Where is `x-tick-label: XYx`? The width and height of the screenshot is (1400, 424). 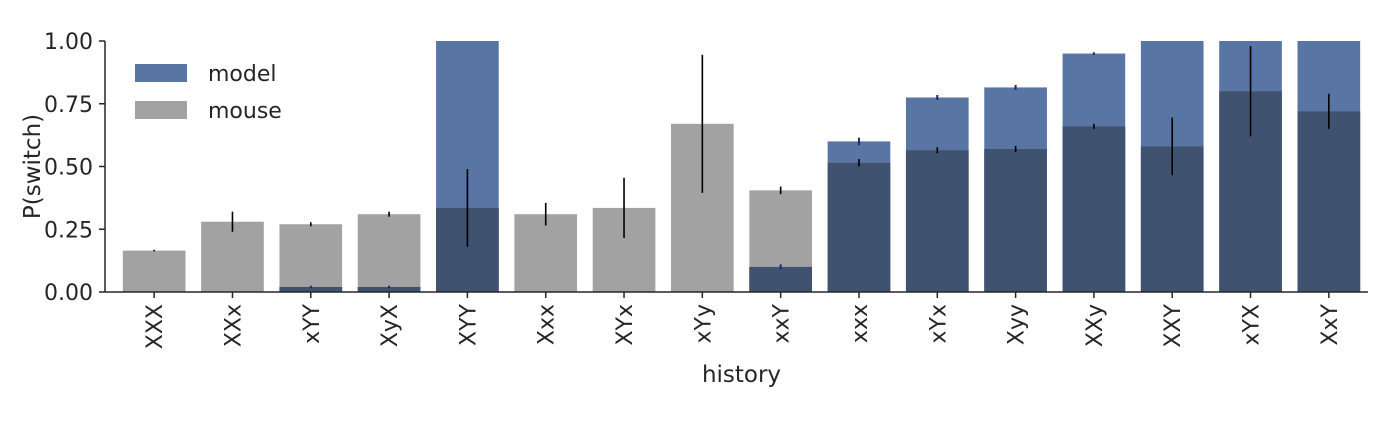 x-tick-label: XYx is located at coordinates (625, 325).